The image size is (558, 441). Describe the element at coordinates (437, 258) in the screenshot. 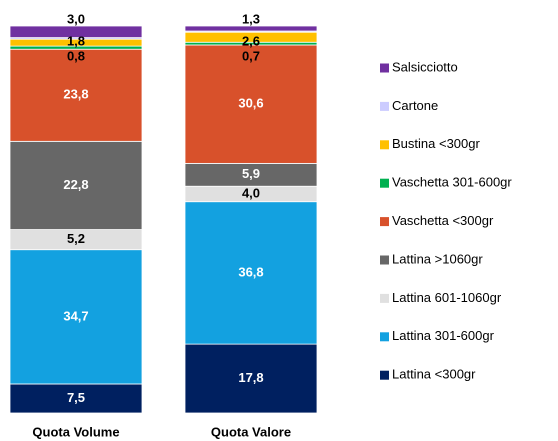

I see `legend-label: Lattina >1060gr` at that location.